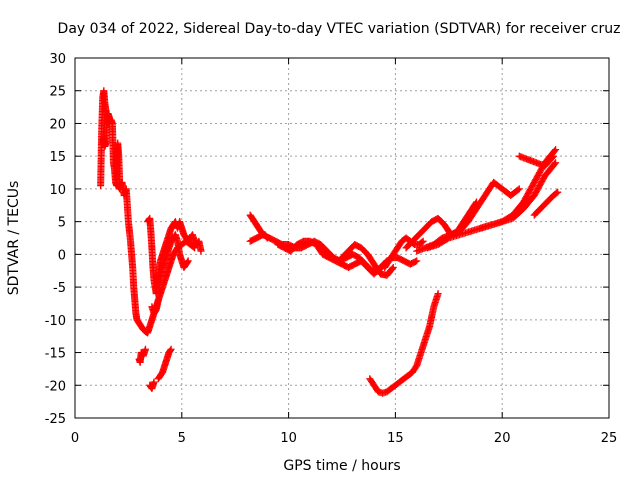 The image size is (640, 480). What do you see at coordinates (609, 438) in the screenshot?
I see `x-tick-label: 25` at bounding box center [609, 438].